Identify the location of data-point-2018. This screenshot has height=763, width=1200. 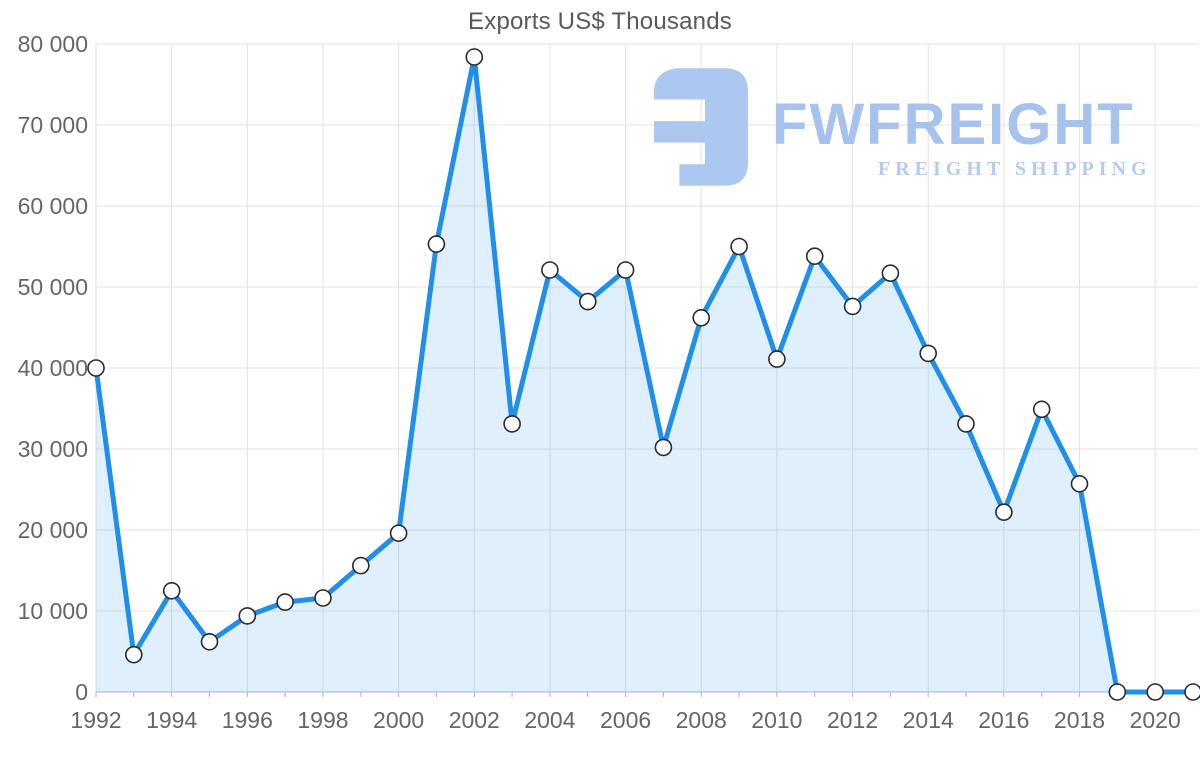
(1079, 483).